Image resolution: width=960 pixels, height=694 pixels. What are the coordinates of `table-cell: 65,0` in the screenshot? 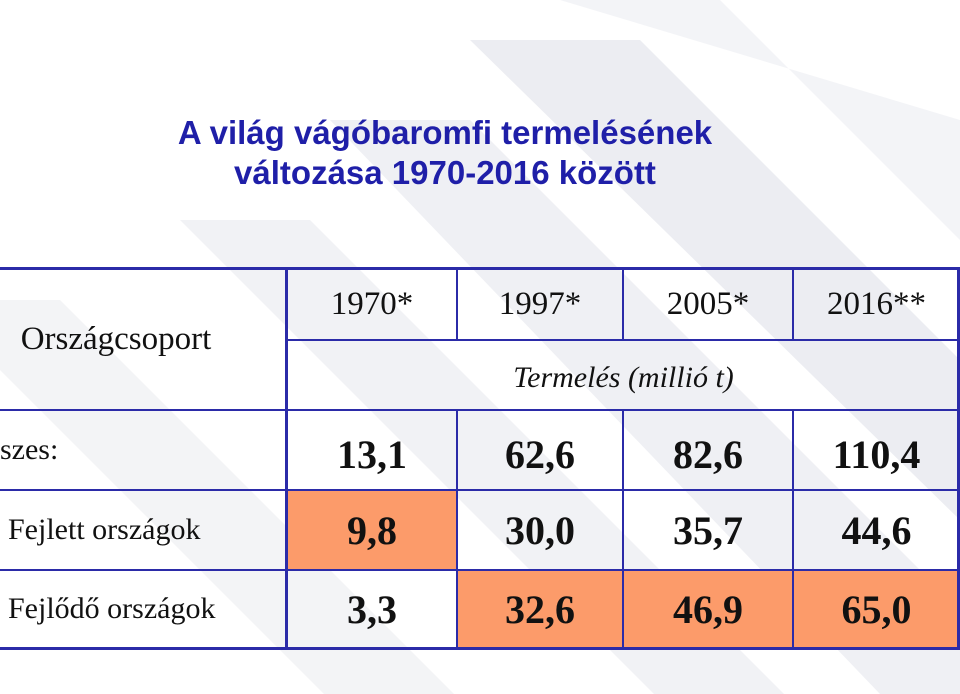 It's located at (876, 609).